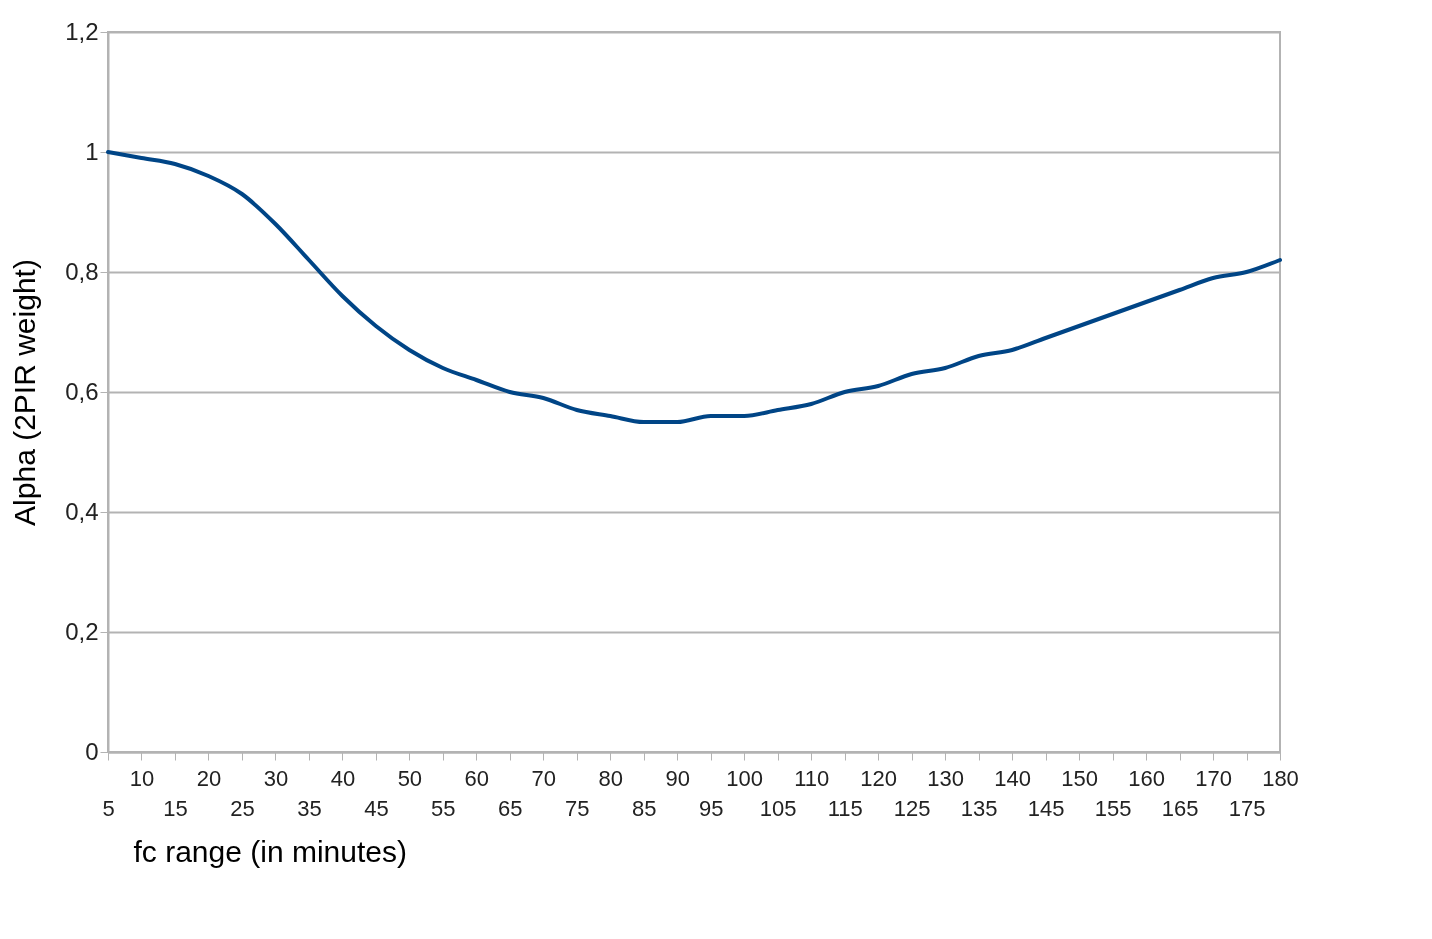 Image resolution: width=1432 pixels, height=939 pixels. Describe the element at coordinates (142, 778) in the screenshot. I see `x-tick-label: 10` at that location.